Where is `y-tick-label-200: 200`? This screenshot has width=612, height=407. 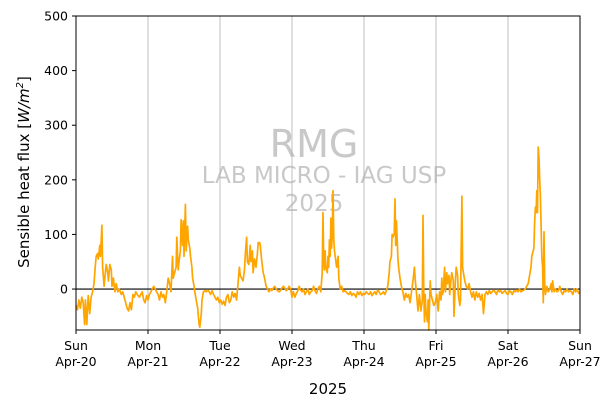
y-tick-label-200: 200 is located at coordinates (56, 179).